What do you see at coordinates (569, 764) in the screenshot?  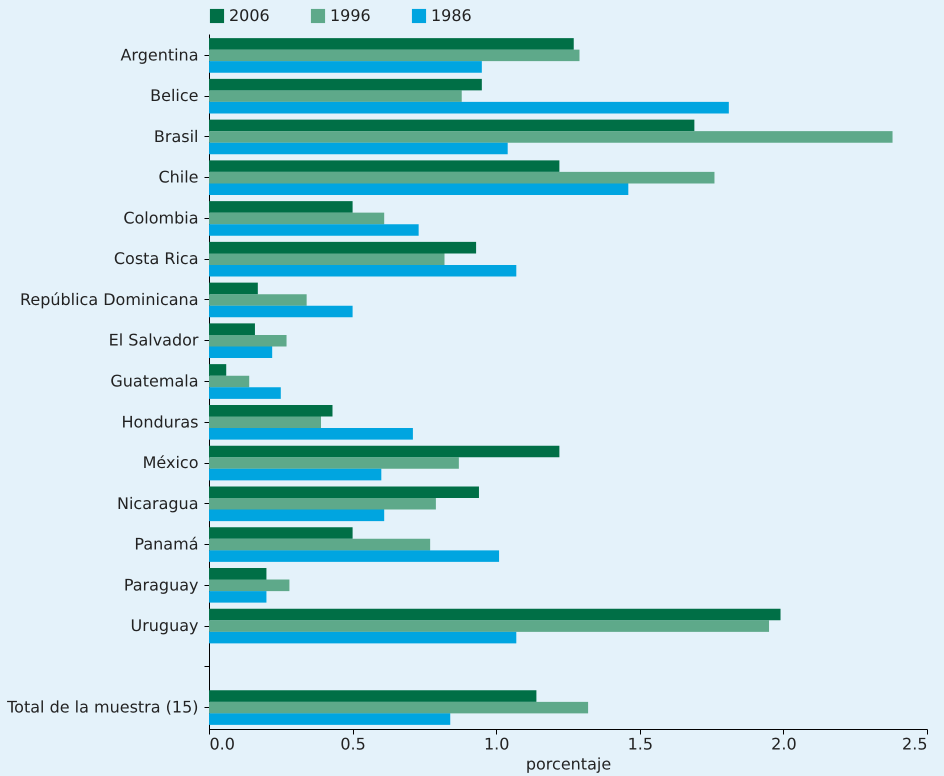 I see `x-axis-title: porcentaje` at bounding box center [569, 764].